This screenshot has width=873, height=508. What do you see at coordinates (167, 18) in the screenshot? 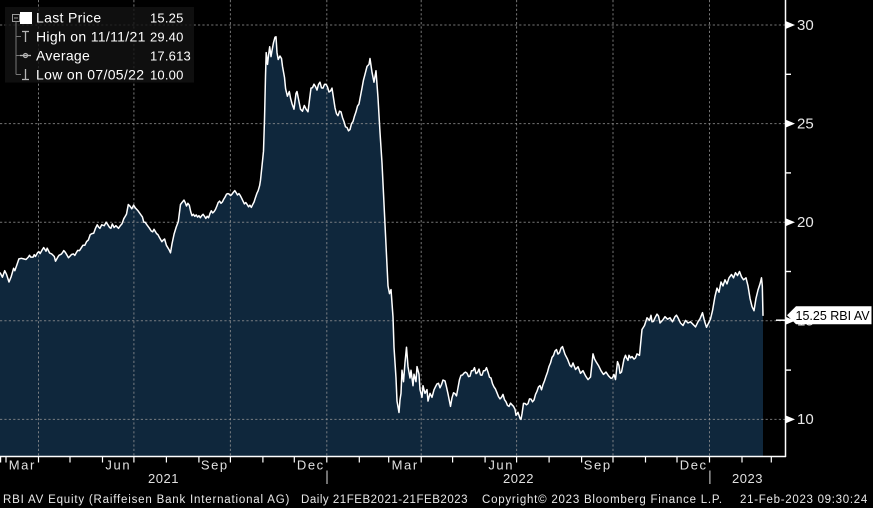
I see `svg-text: 15.25` at bounding box center [167, 18].